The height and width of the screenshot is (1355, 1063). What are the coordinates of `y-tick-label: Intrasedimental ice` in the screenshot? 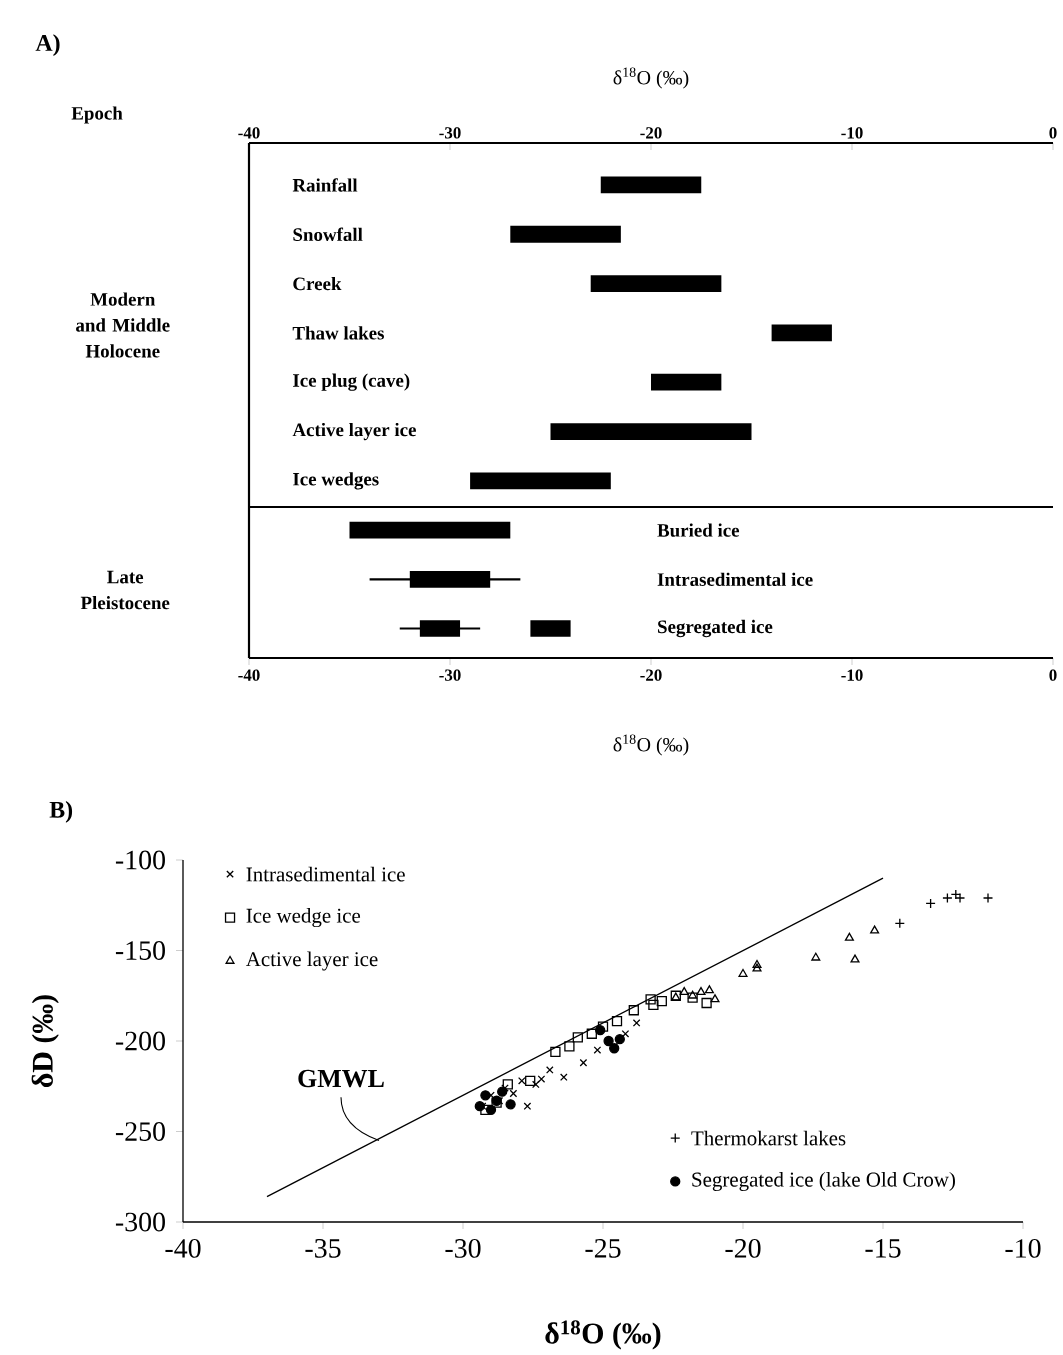 It's located at (735, 579).